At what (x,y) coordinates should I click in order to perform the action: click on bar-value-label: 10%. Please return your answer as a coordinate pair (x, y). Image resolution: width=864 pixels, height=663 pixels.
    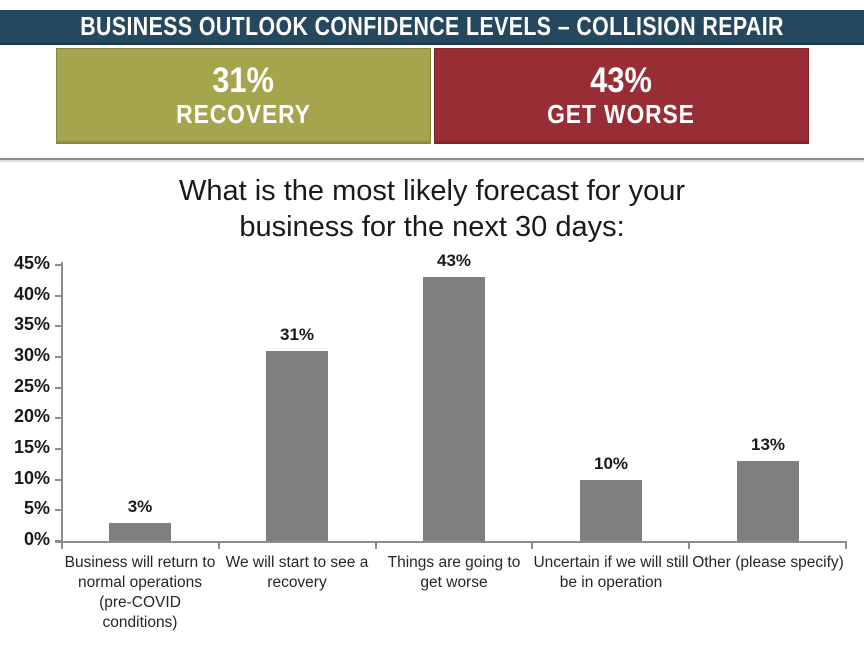
    Looking at the image, I should click on (611, 463).